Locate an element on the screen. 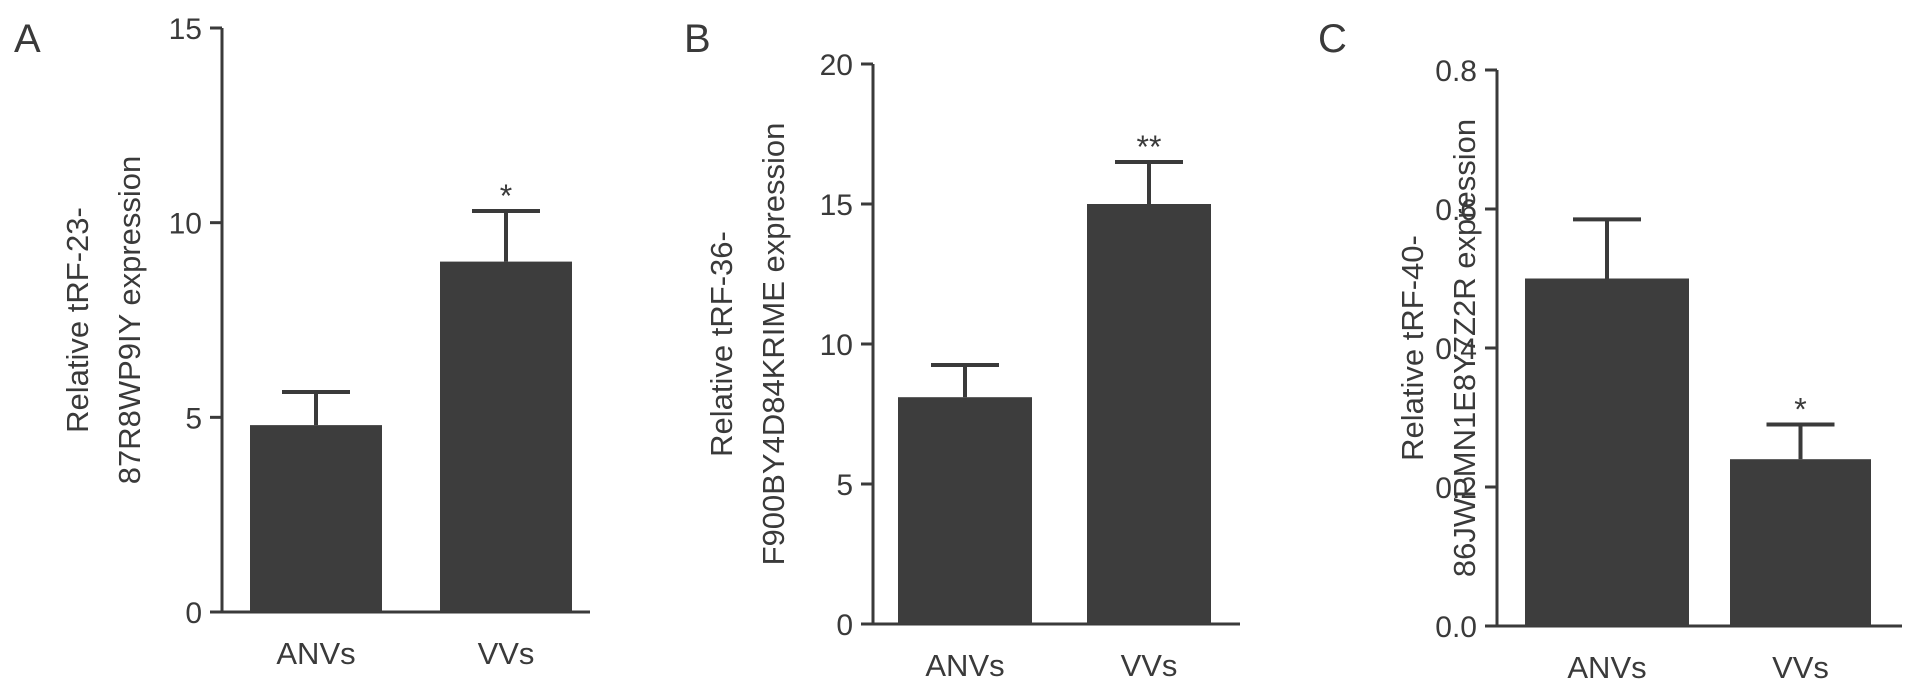  panel-a-bar-vvs is located at coordinates (506, 436).